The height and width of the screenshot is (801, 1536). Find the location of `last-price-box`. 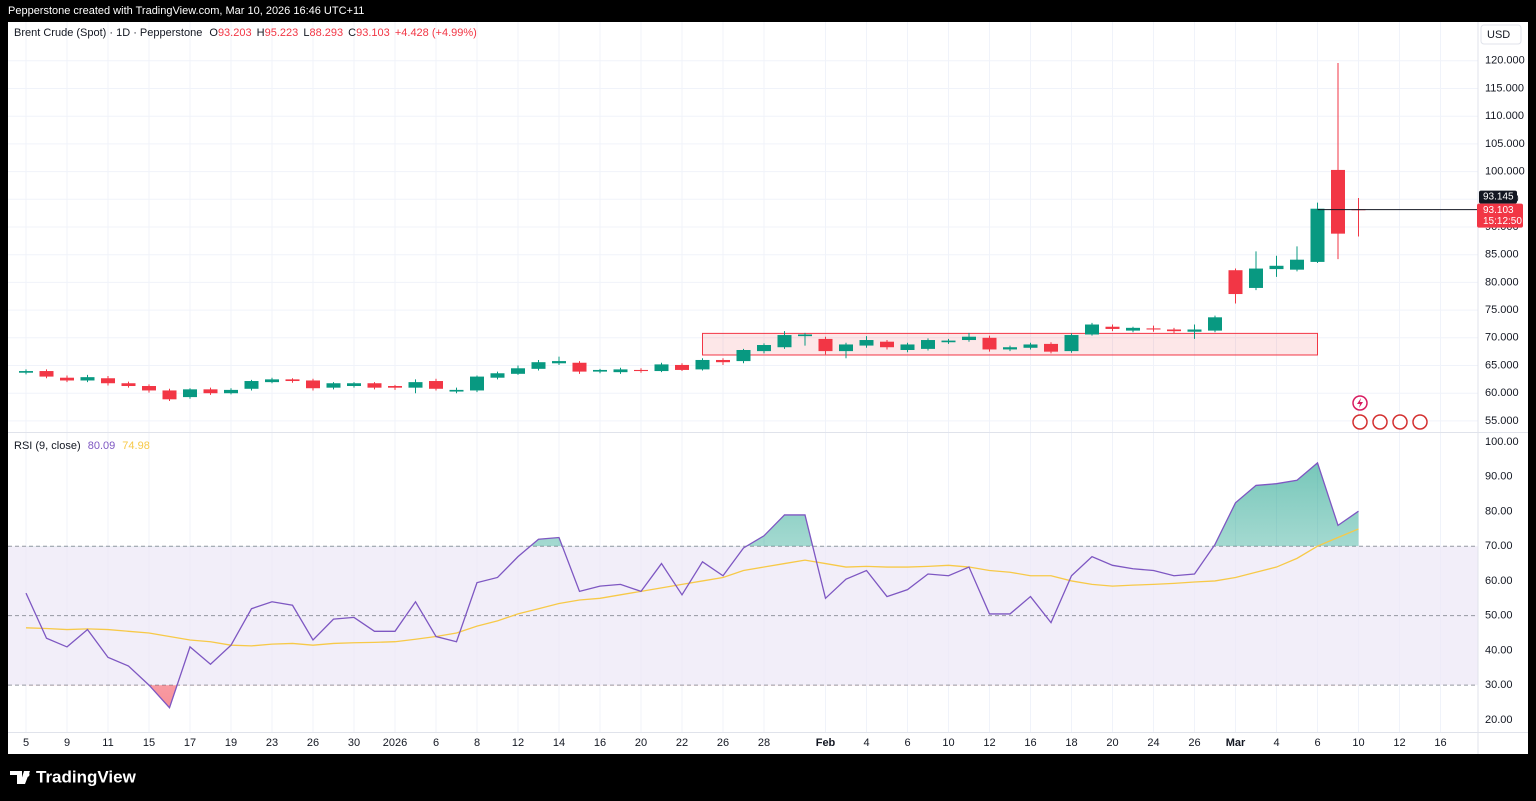

last-price-box is located at coordinates (1500, 215).